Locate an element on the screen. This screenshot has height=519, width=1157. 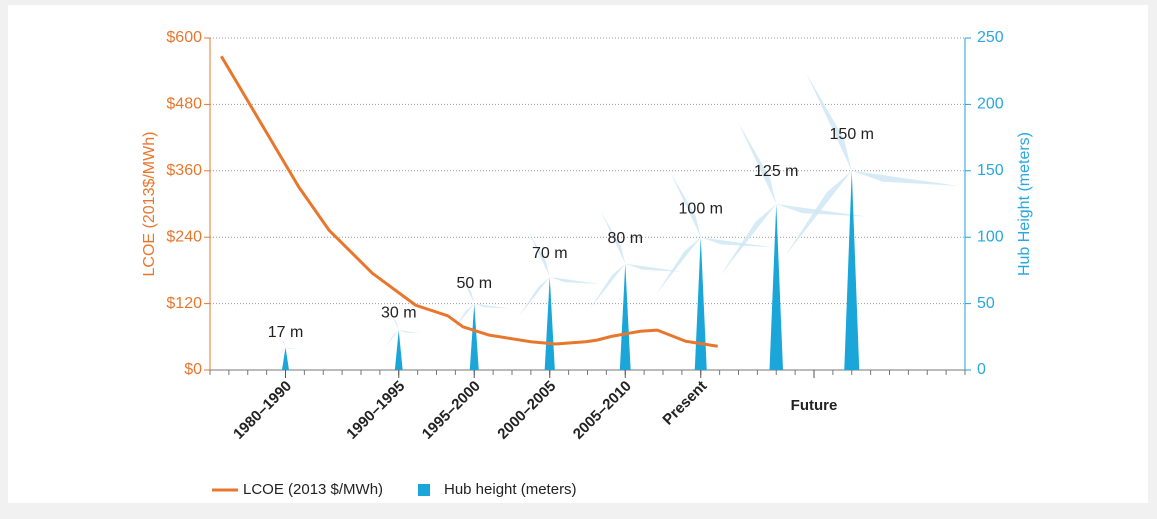
y-axis-label: LCOE (2013$/MWh) is located at coordinates (149, 204).